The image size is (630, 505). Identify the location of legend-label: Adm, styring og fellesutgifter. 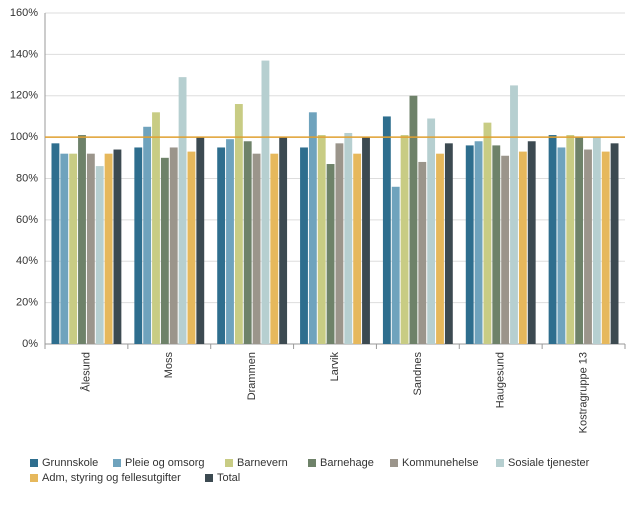
(111, 478).